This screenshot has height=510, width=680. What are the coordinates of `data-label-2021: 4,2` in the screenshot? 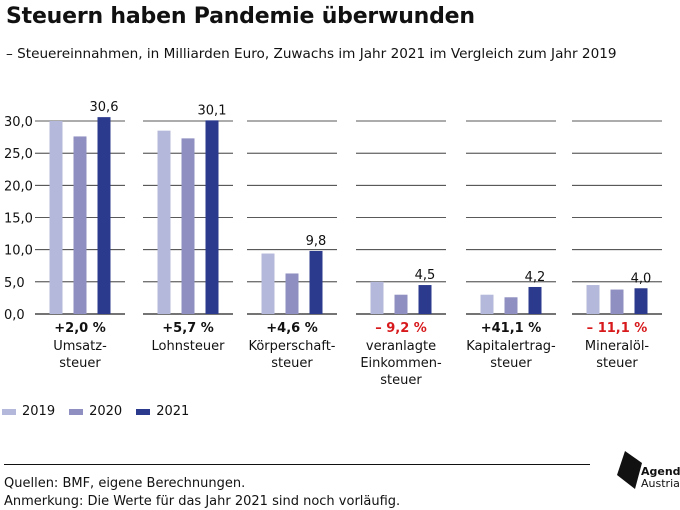 It's located at (535, 277).